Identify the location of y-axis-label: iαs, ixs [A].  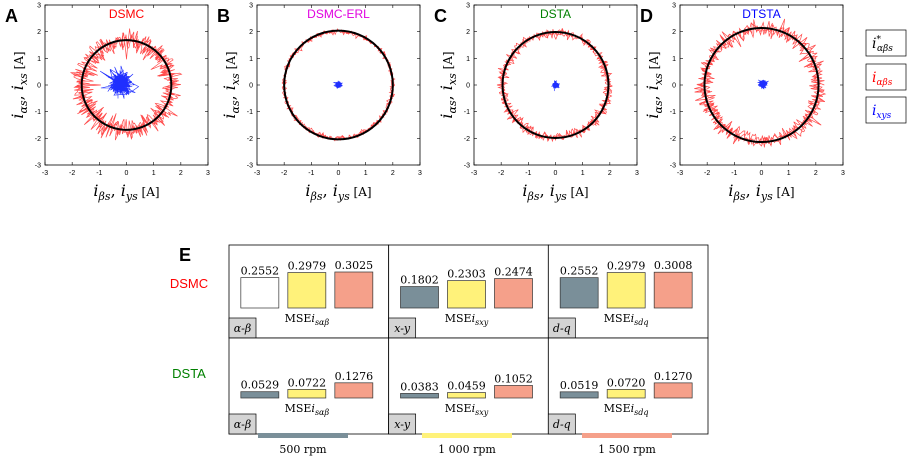
(448, 84).